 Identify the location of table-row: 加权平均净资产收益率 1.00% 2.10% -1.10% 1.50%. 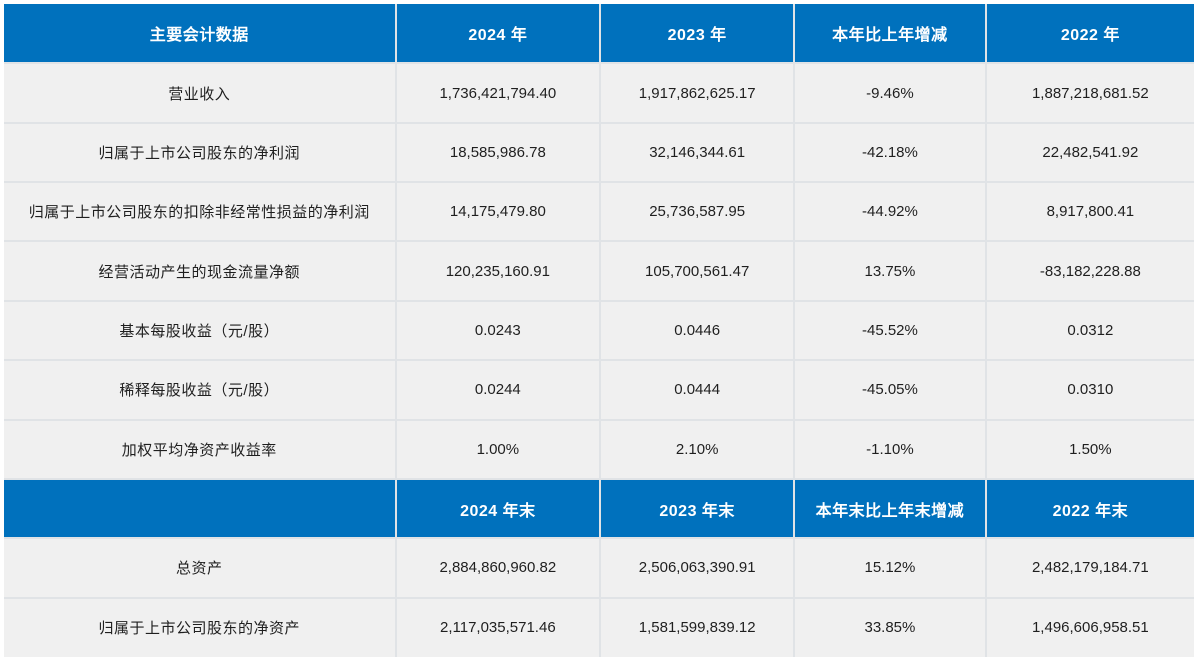
(599, 449).